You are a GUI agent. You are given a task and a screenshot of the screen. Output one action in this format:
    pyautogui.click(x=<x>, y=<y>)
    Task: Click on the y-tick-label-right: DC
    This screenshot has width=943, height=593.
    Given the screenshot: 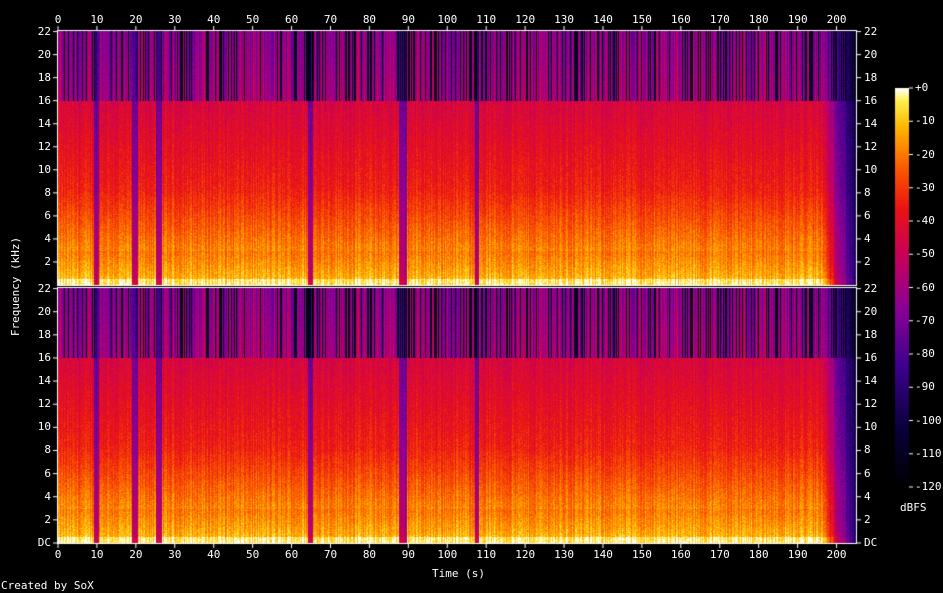 What is the action you would take?
    pyautogui.click(x=871, y=542)
    